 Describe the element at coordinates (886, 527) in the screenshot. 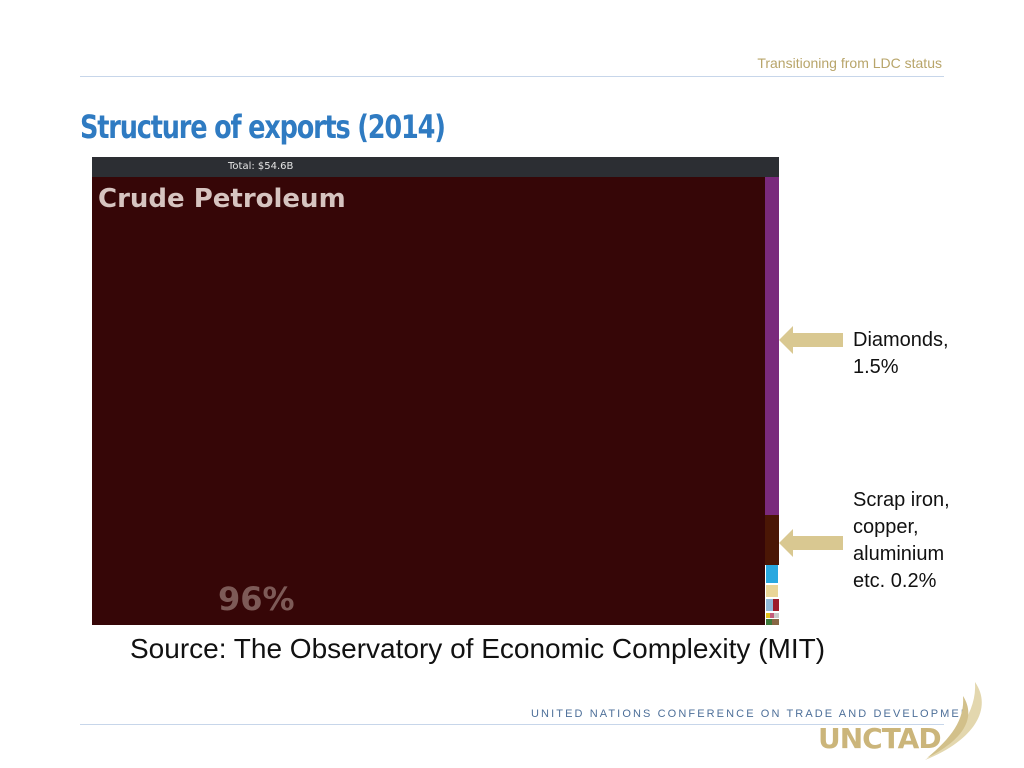

I see `annotation-scrap-line: copper,` at that location.